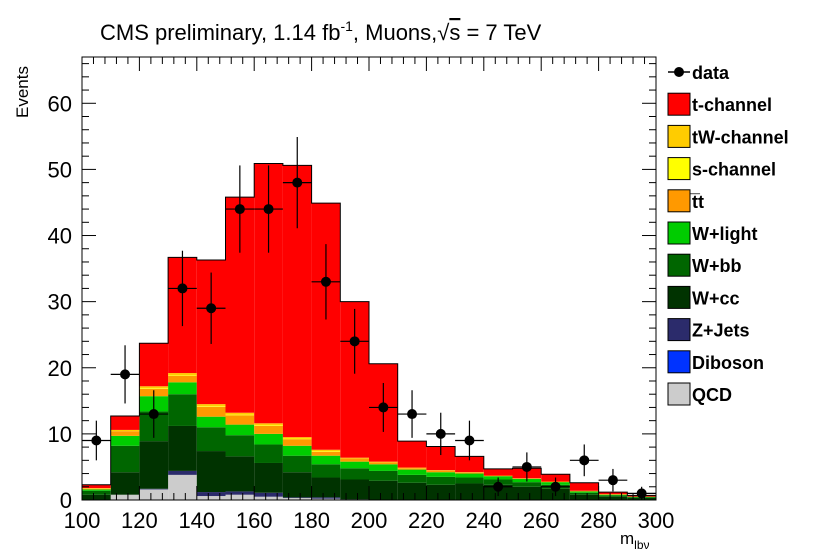  I want to click on series-s-channel, so click(240, 413).